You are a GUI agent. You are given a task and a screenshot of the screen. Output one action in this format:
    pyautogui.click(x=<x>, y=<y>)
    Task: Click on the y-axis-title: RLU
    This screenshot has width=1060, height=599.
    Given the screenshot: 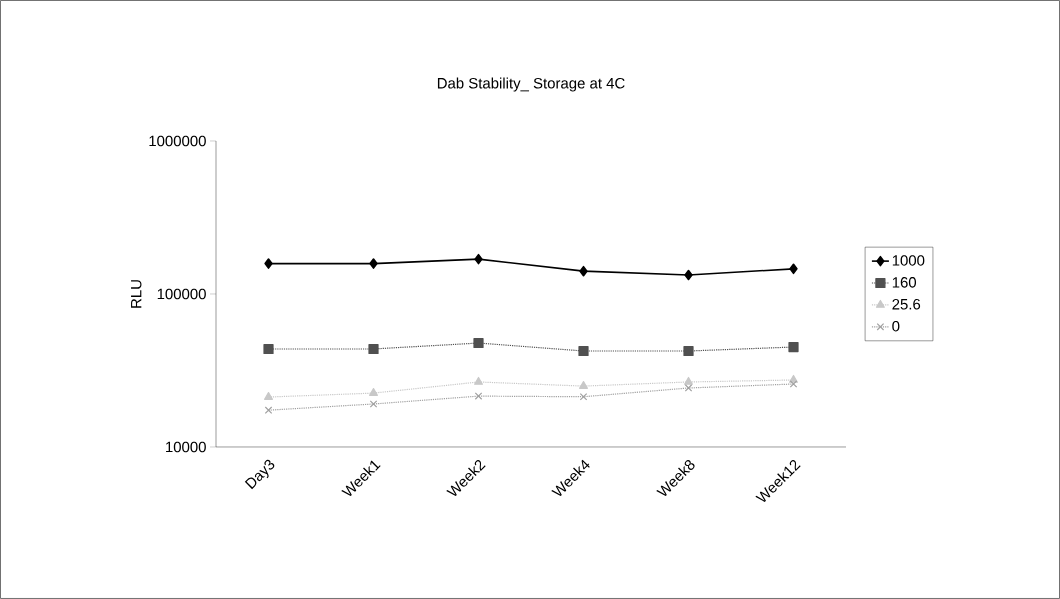 What is the action you would take?
    pyautogui.click(x=136, y=294)
    